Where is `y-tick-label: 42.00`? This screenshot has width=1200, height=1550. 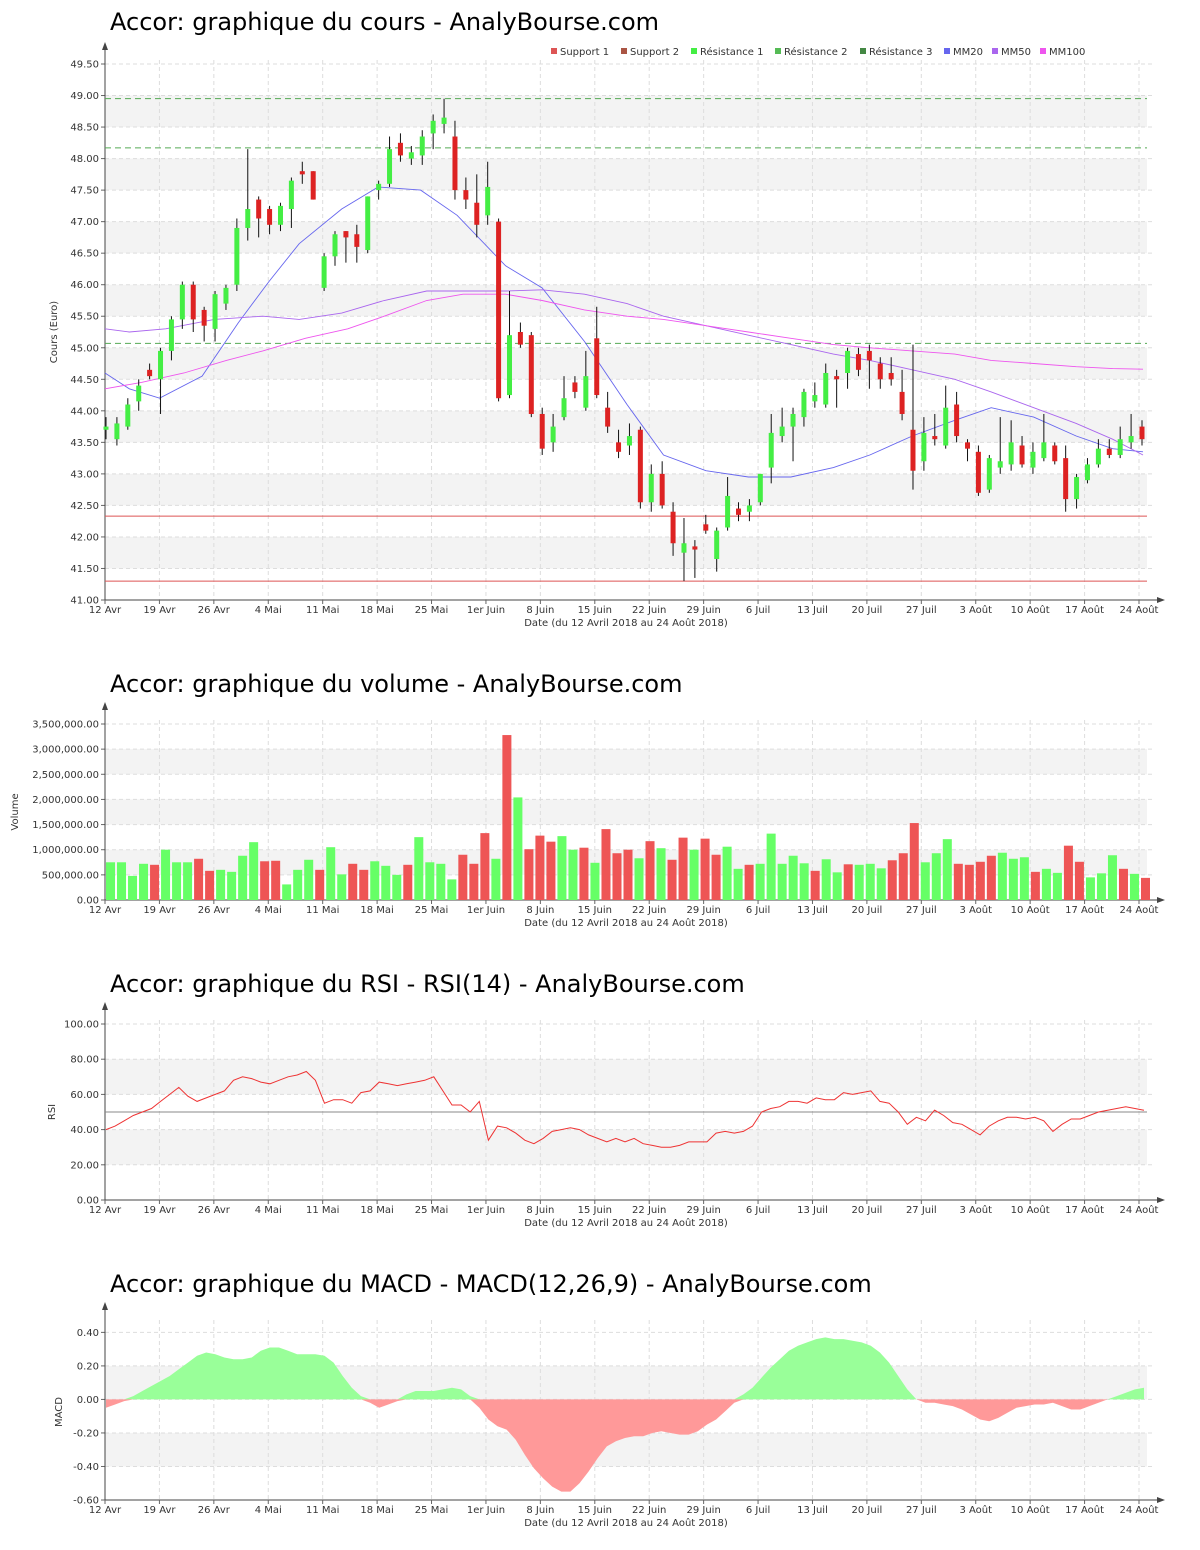
y-tick-label: 42.00 is located at coordinates (84, 537).